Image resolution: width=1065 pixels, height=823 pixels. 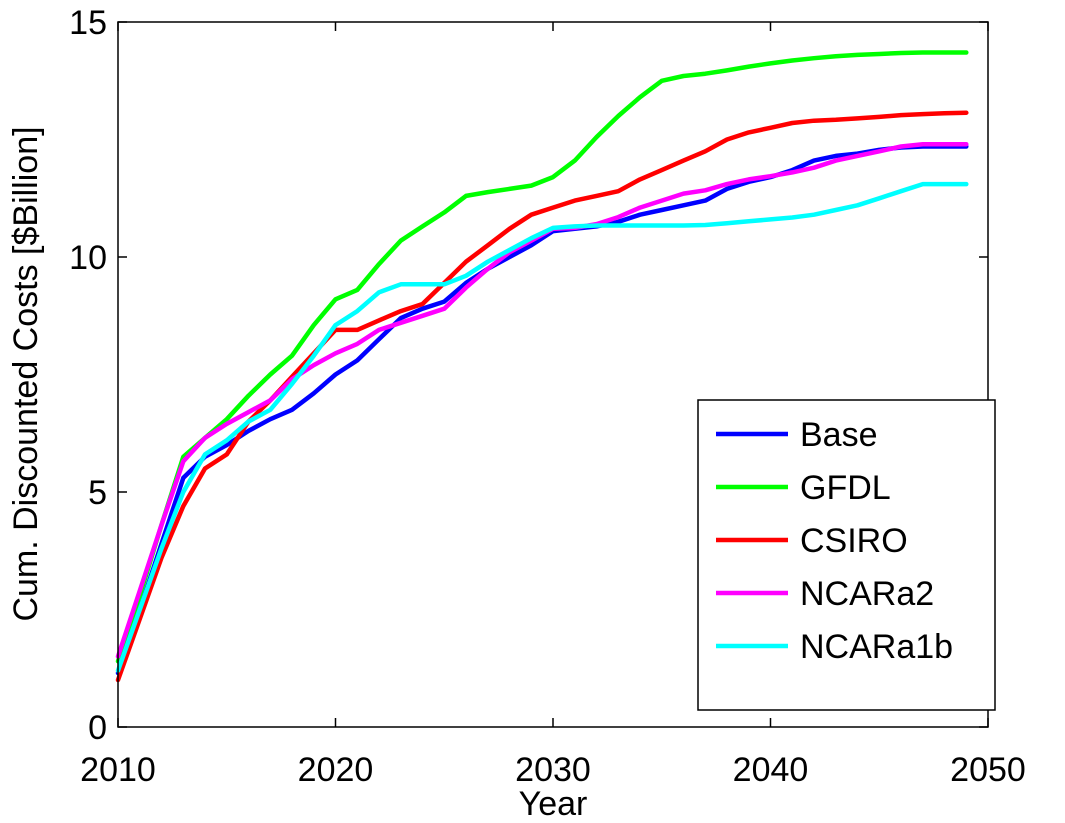 What do you see at coordinates (553, 804) in the screenshot?
I see `x-axis-title: Year` at bounding box center [553, 804].